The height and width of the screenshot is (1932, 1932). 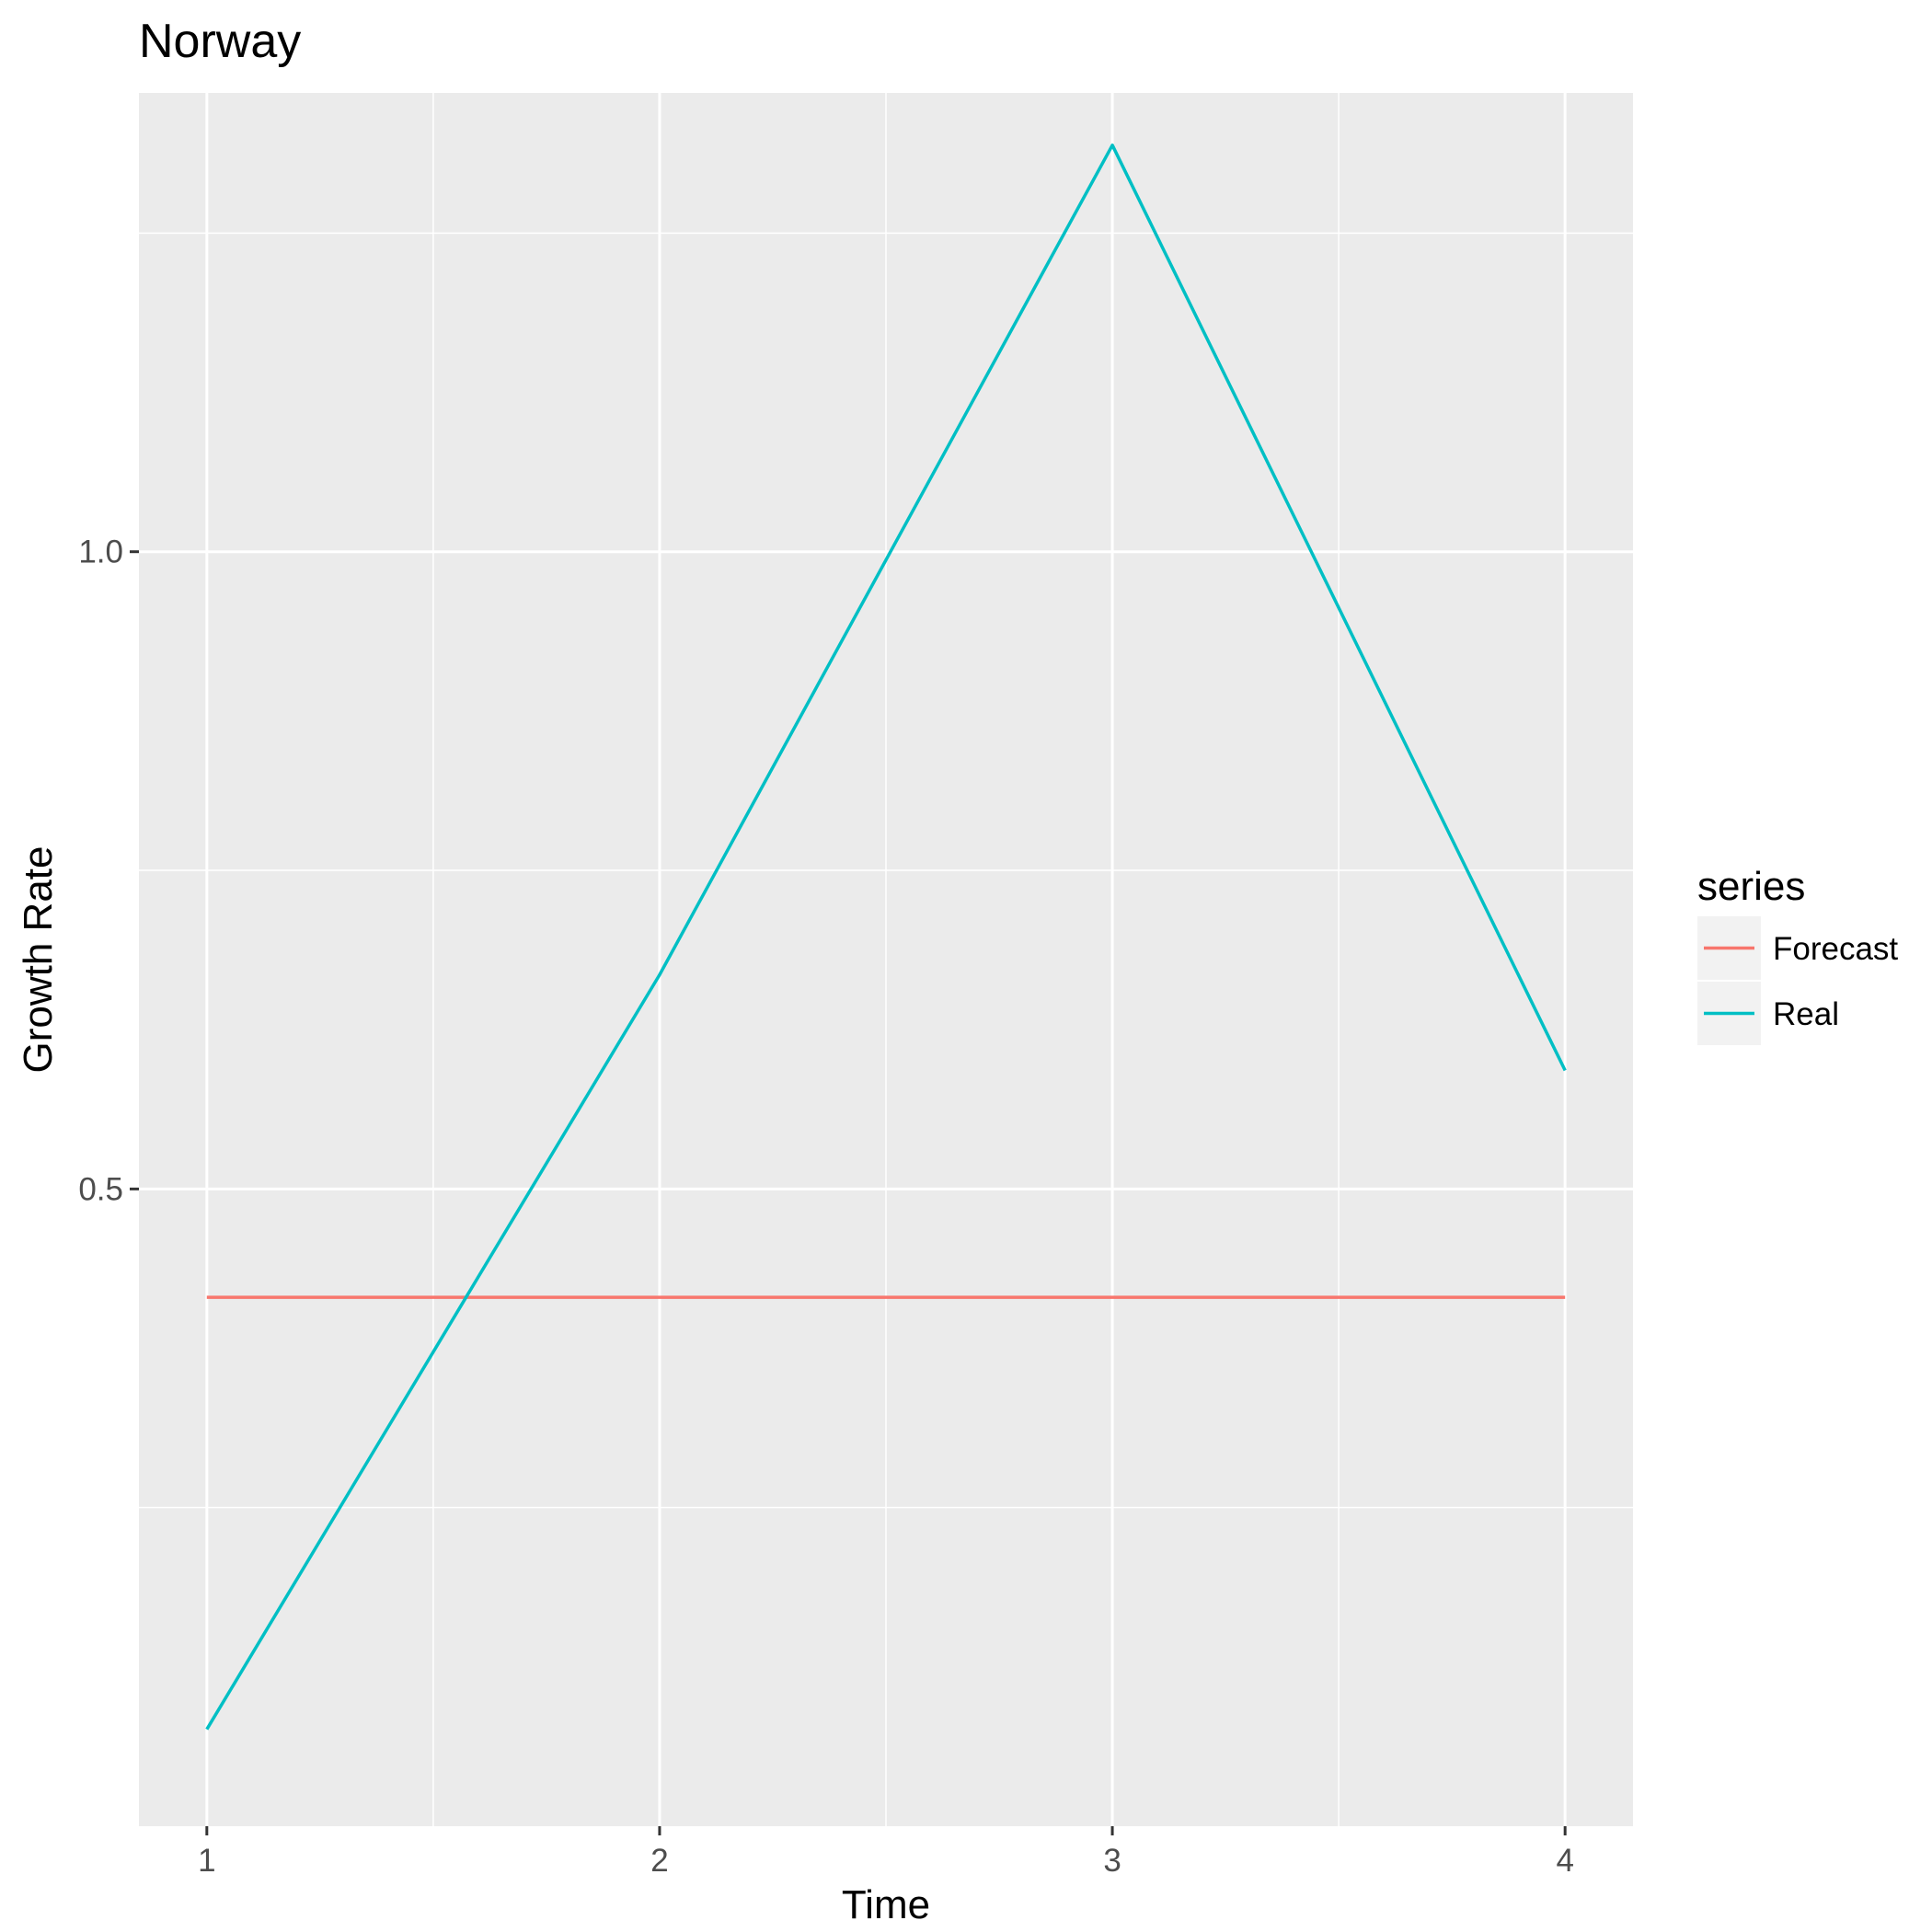 What do you see at coordinates (38, 960) in the screenshot?
I see `y-axis-title: Growth Rate` at bounding box center [38, 960].